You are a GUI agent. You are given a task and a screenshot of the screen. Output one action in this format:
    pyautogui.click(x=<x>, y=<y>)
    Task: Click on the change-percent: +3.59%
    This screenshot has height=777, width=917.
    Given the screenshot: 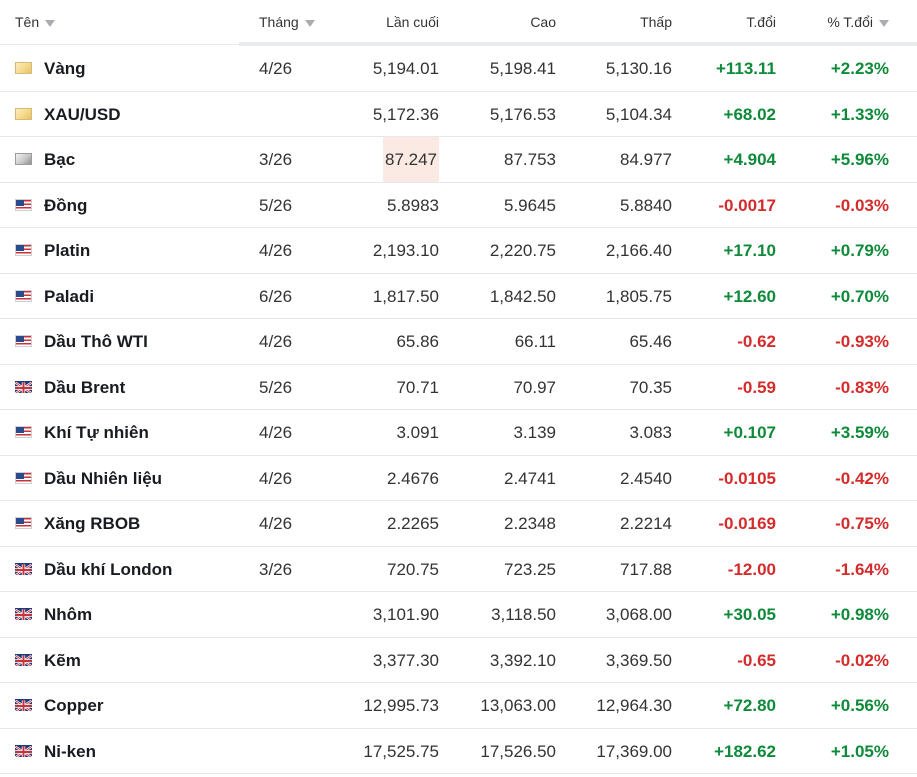 What is the action you would take?
    pyautogui.click(x=859, y=432)
    